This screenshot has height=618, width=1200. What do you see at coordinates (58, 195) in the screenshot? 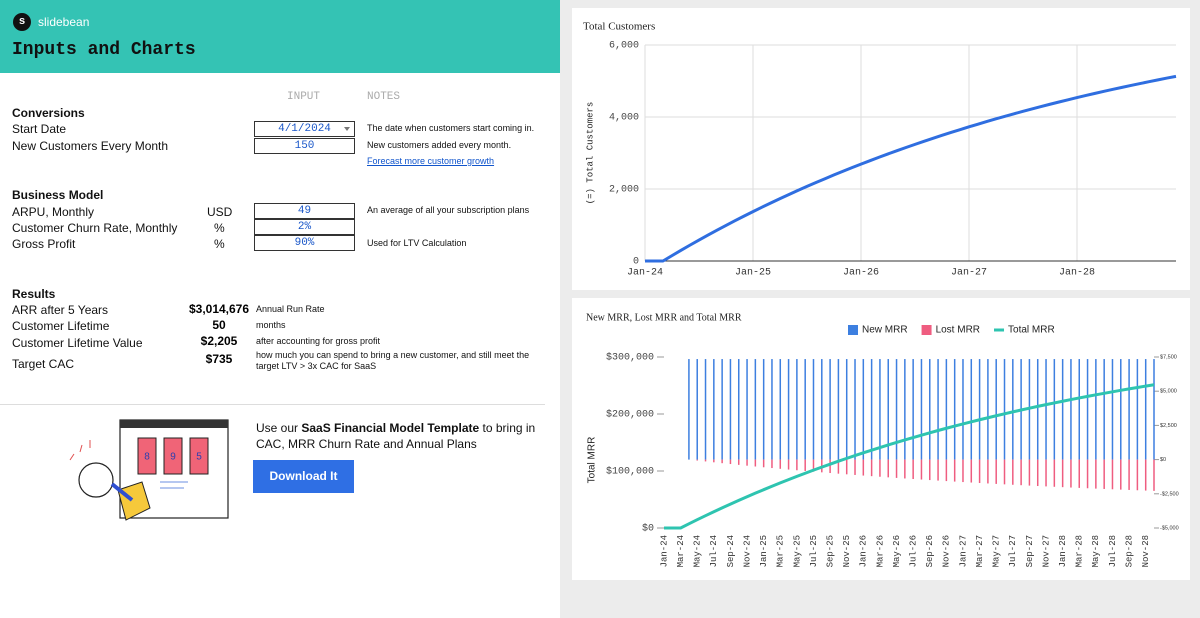
I see `section-title: Business Model` at bounding box center [58, 195].